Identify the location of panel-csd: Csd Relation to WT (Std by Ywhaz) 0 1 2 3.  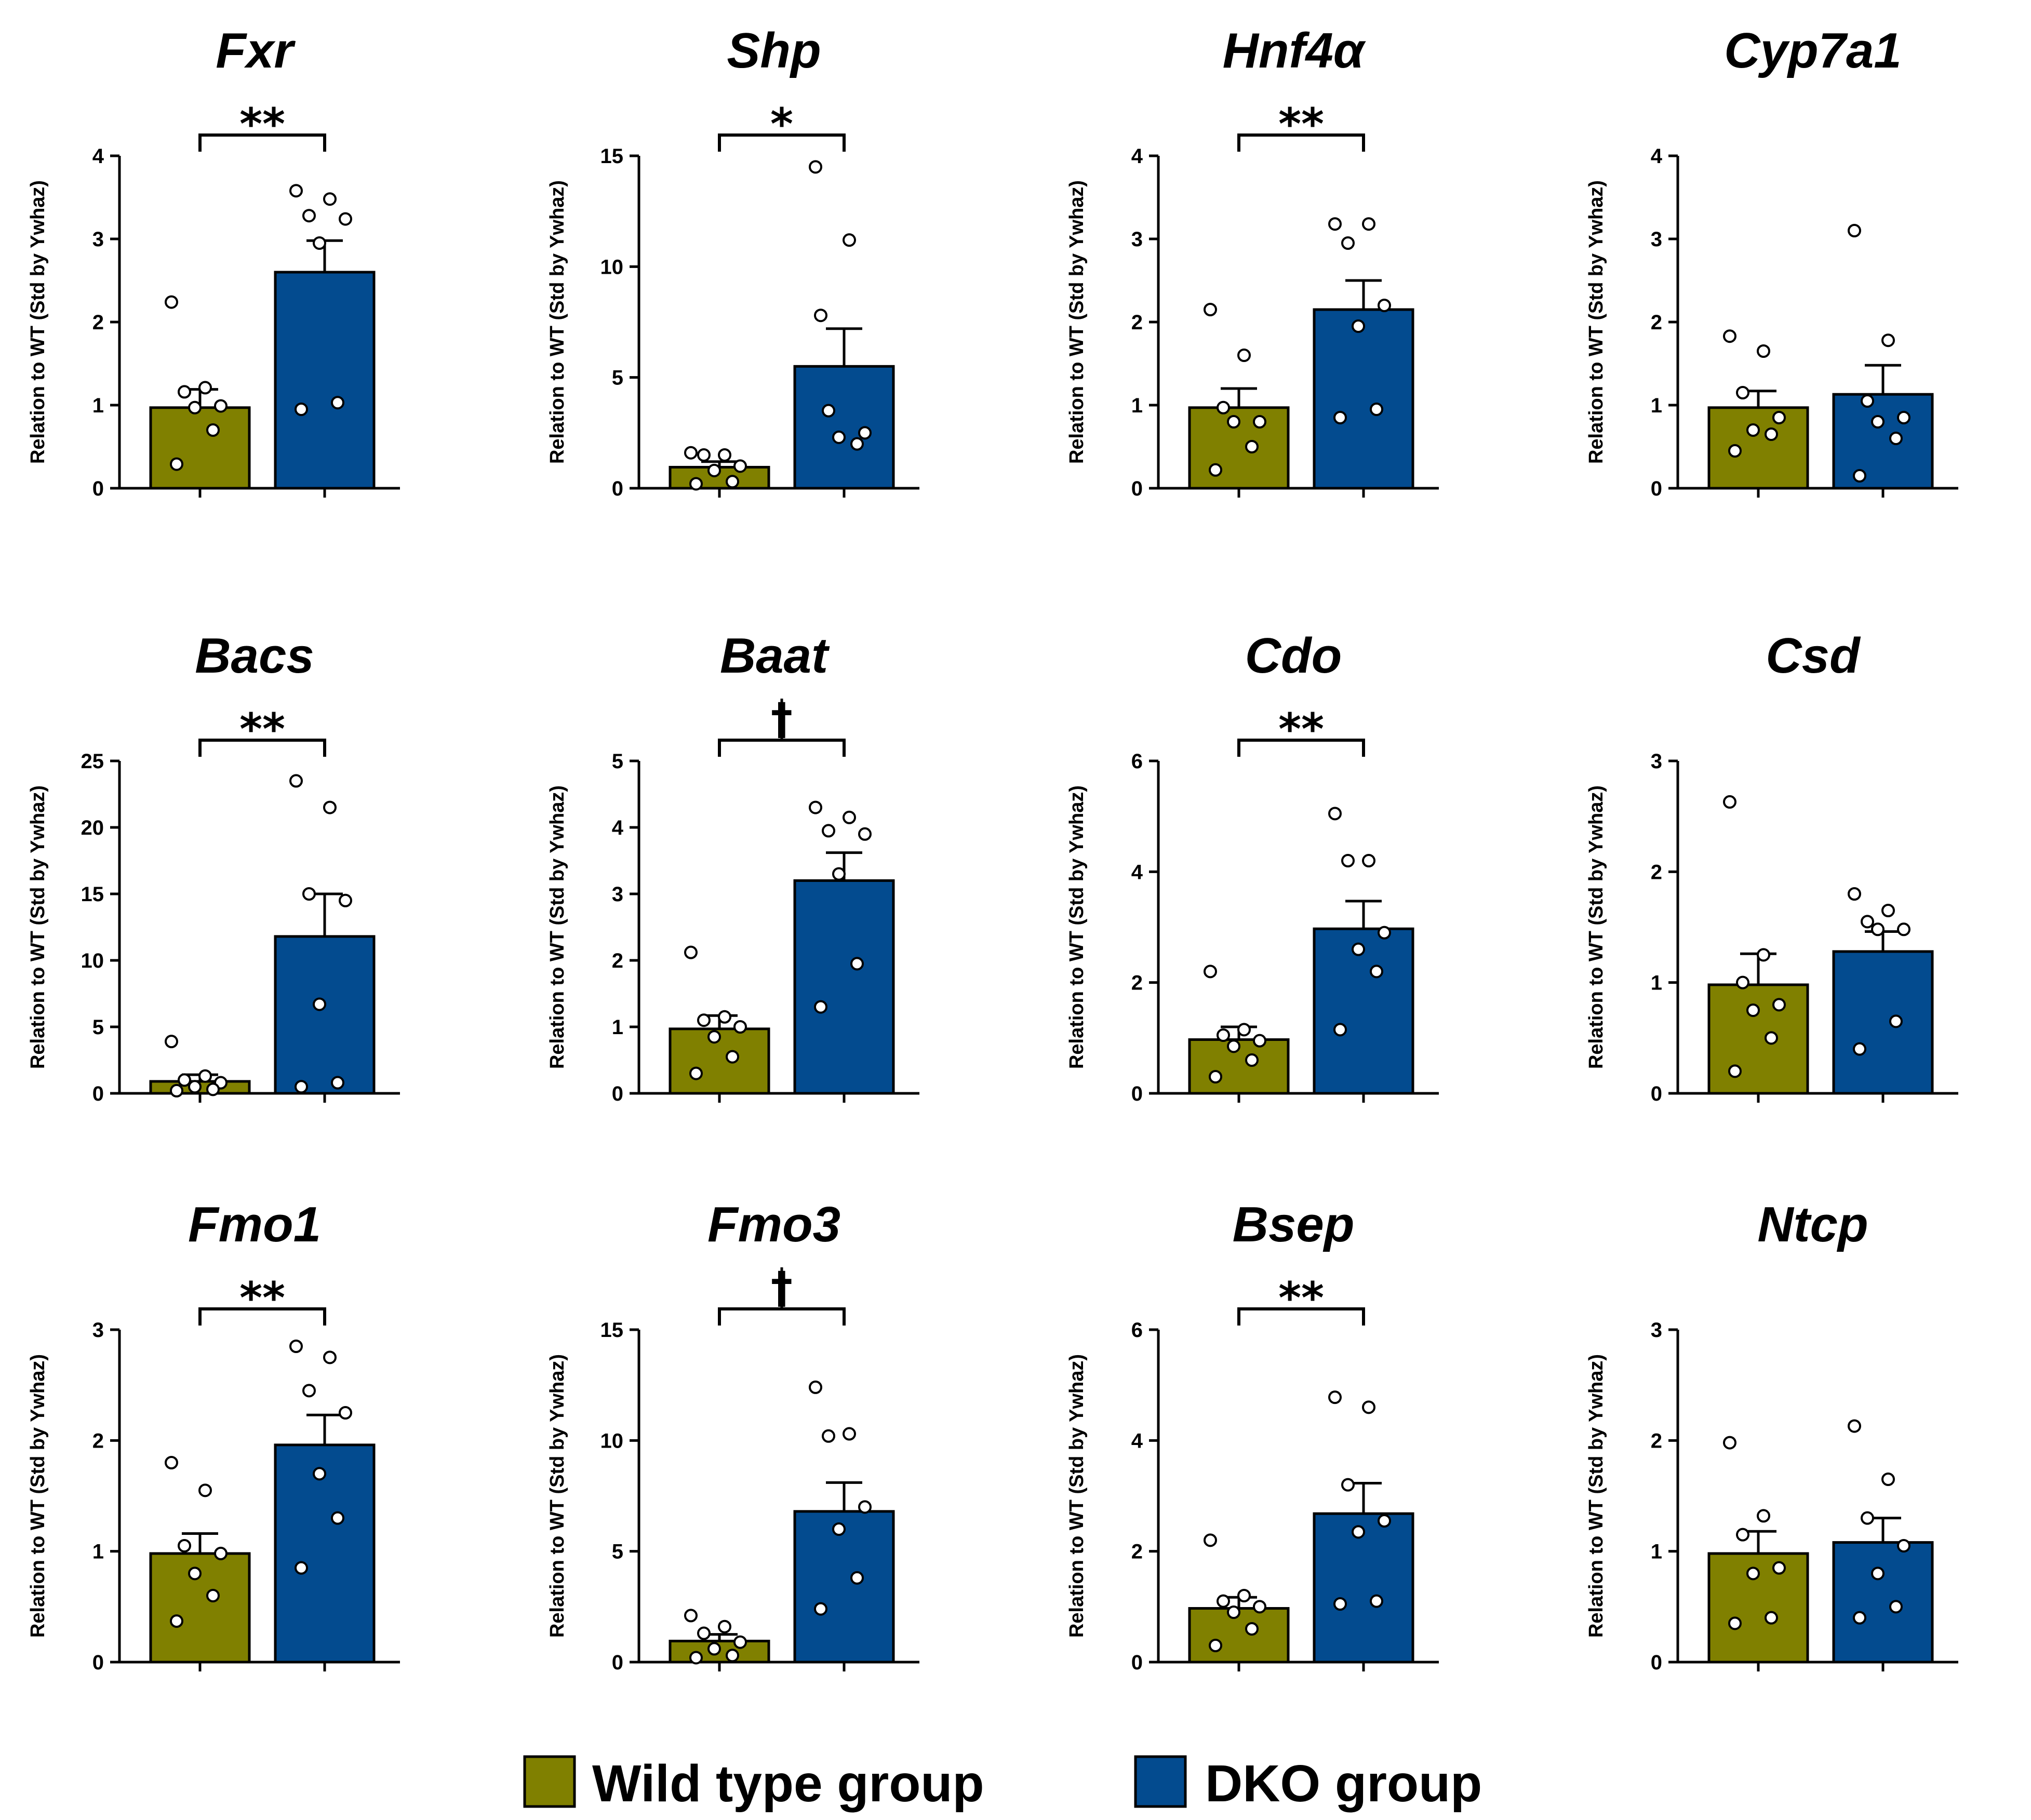
(1771, 867).